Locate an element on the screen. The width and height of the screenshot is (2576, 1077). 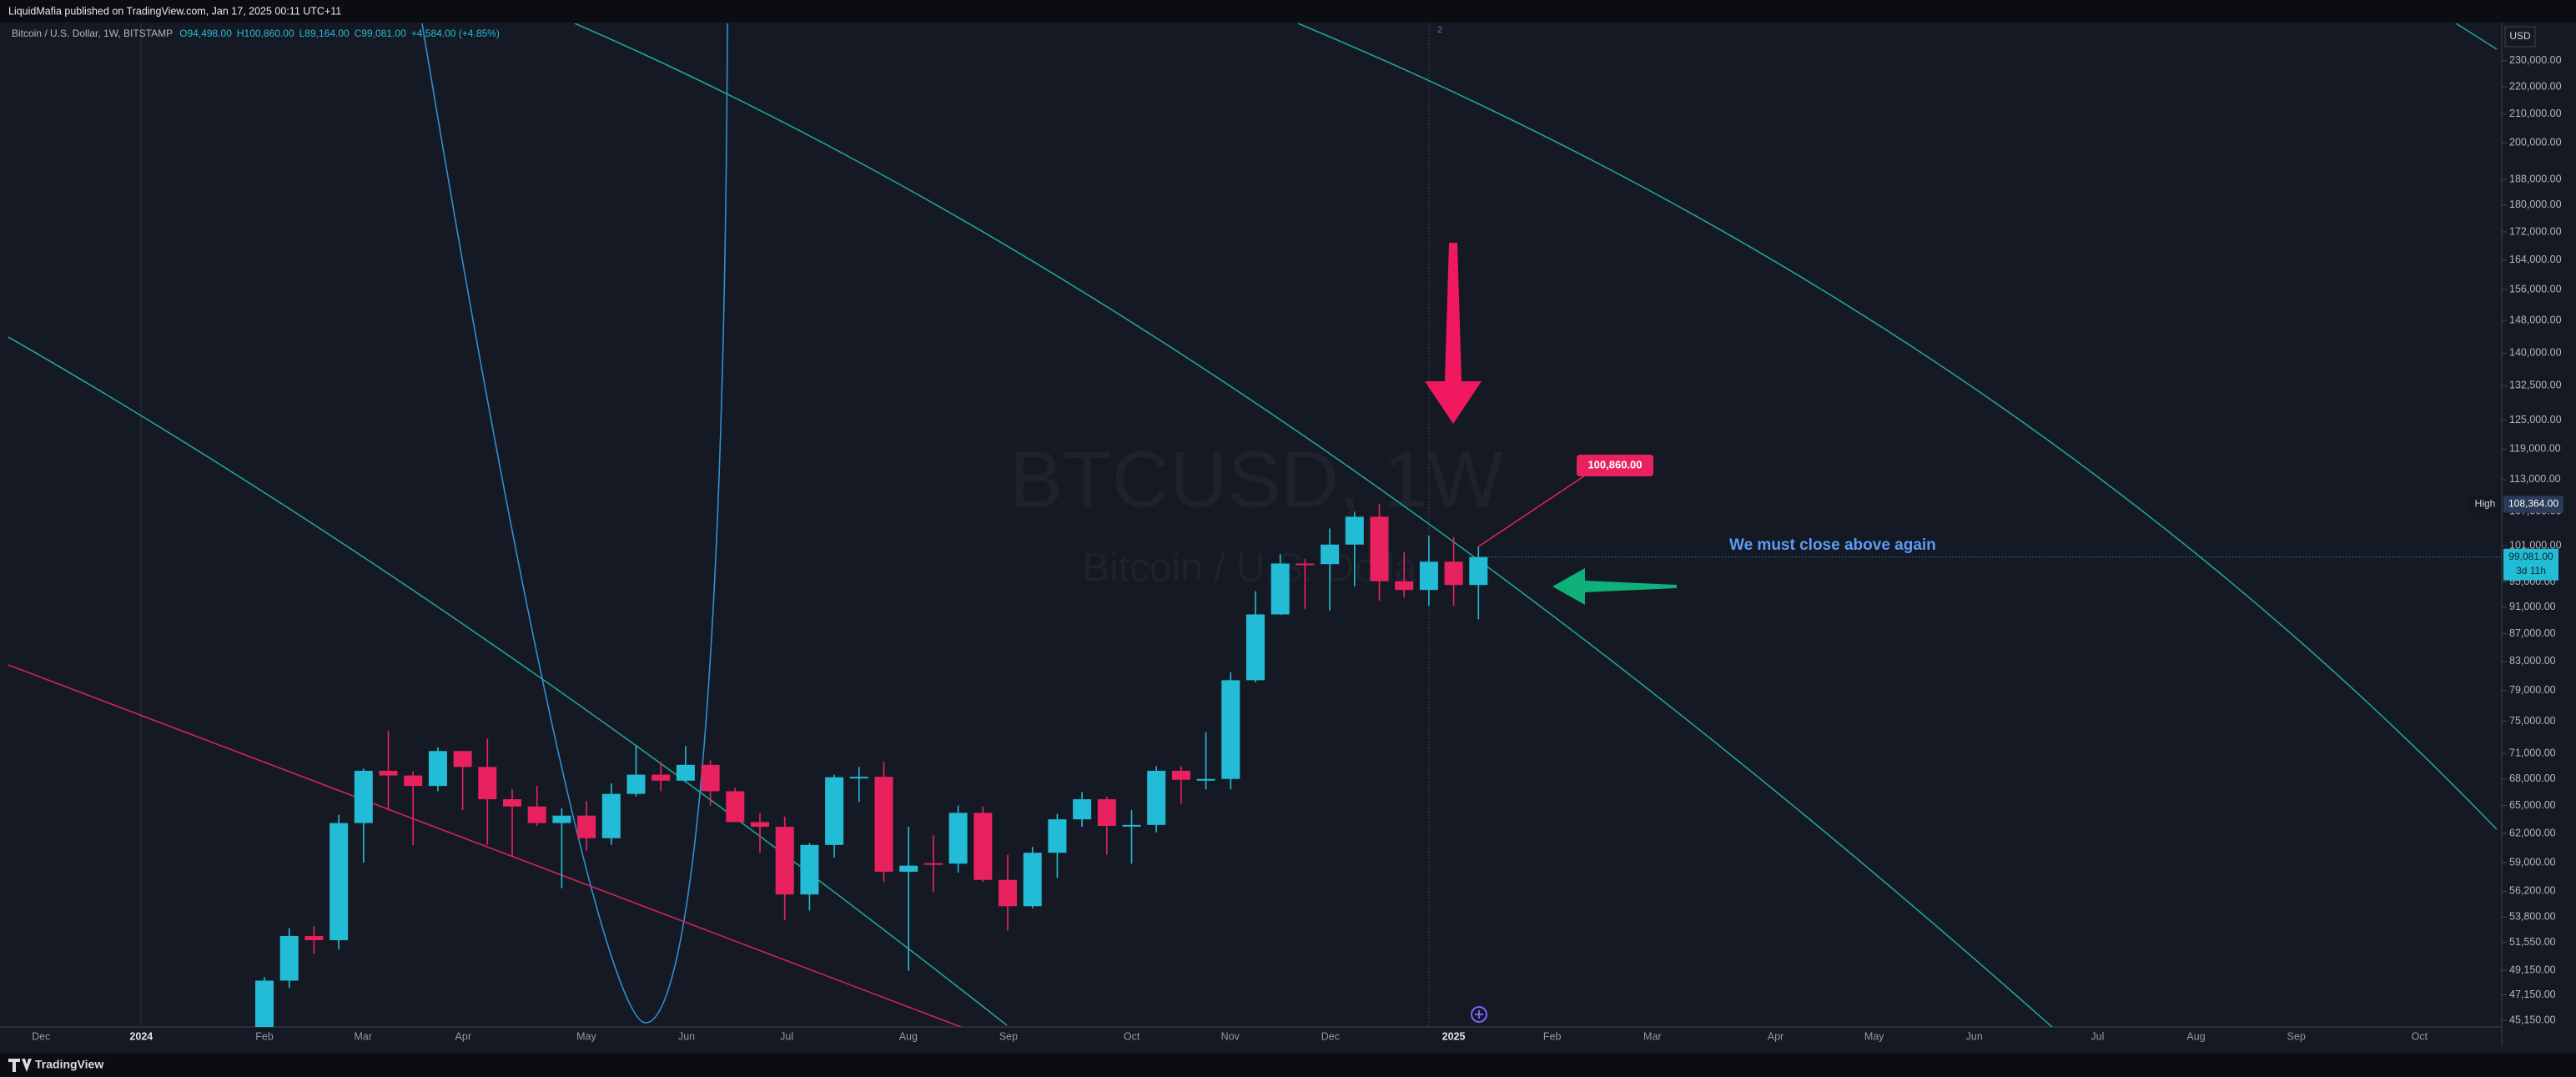
y-tick-label: 164,000.00 is located at coordinates (2535, 259).